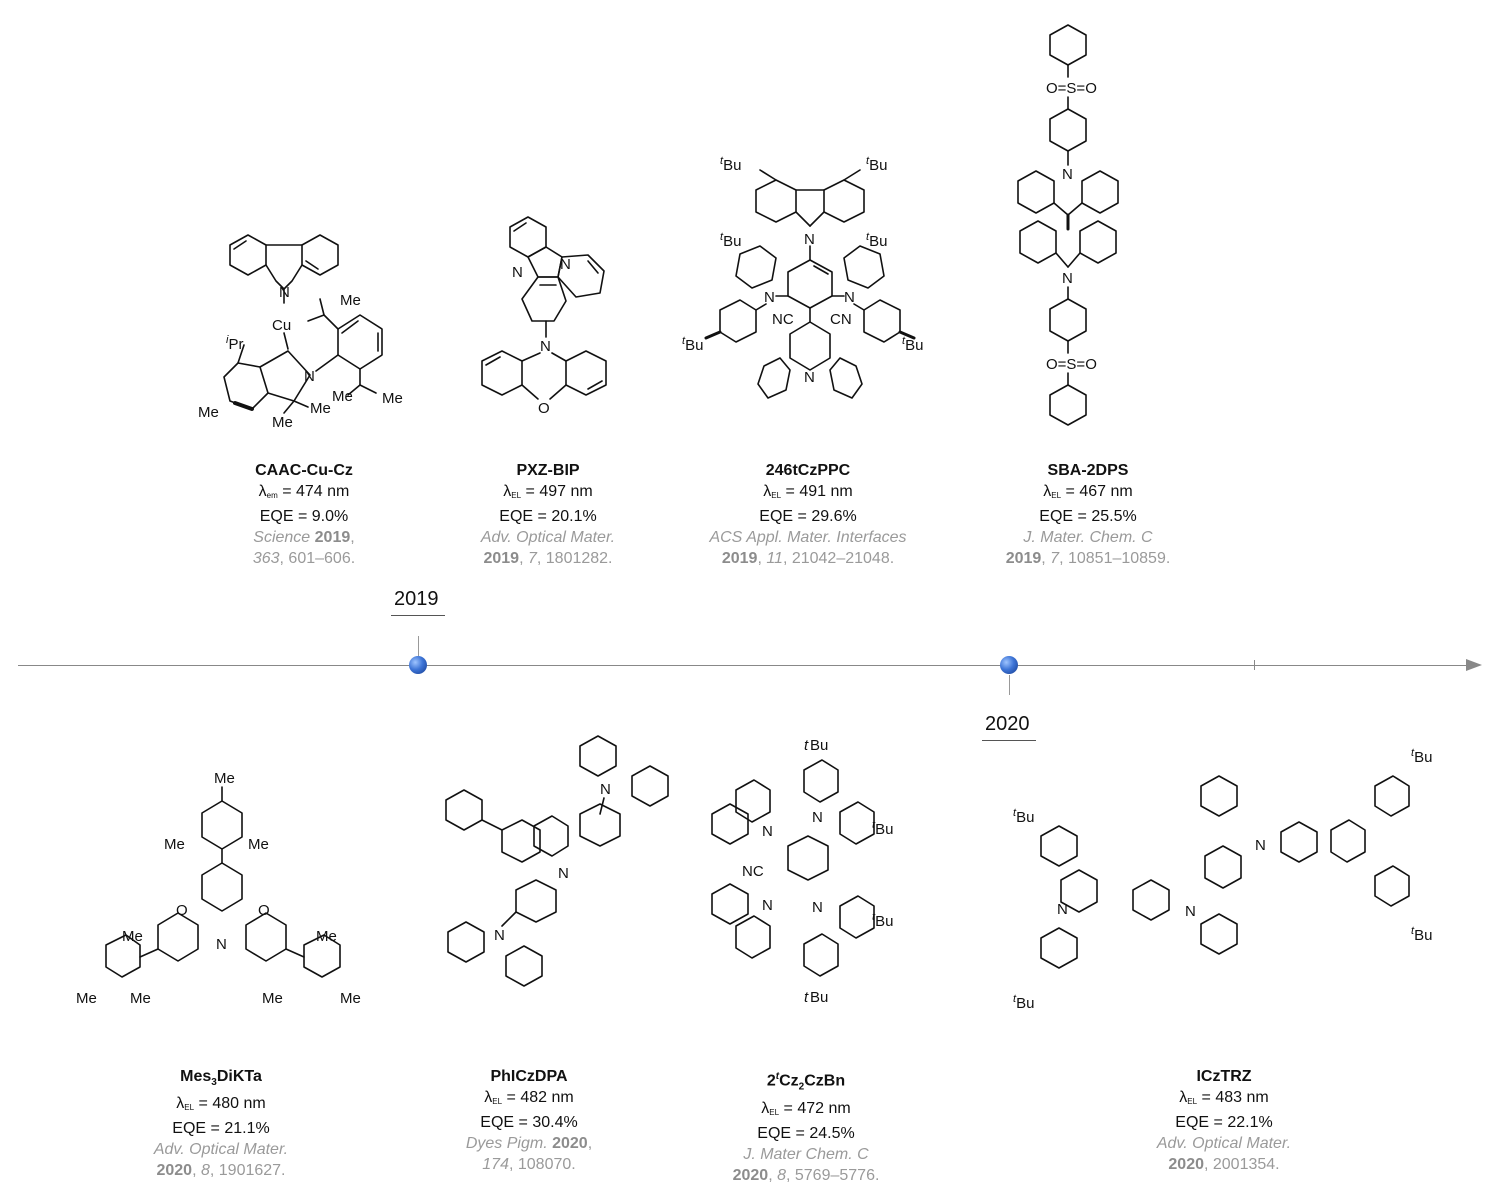  I want to click on emission-wavelength: λEL = 491 nm, so click(808, 491).